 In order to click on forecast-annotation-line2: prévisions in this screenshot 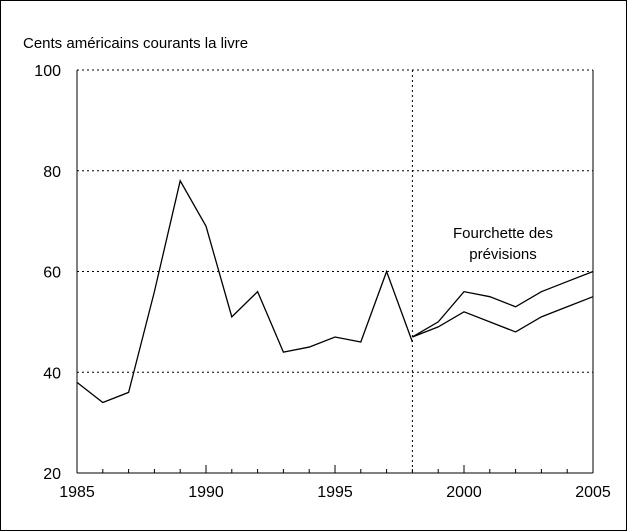, I will do `click(503, 254)`.